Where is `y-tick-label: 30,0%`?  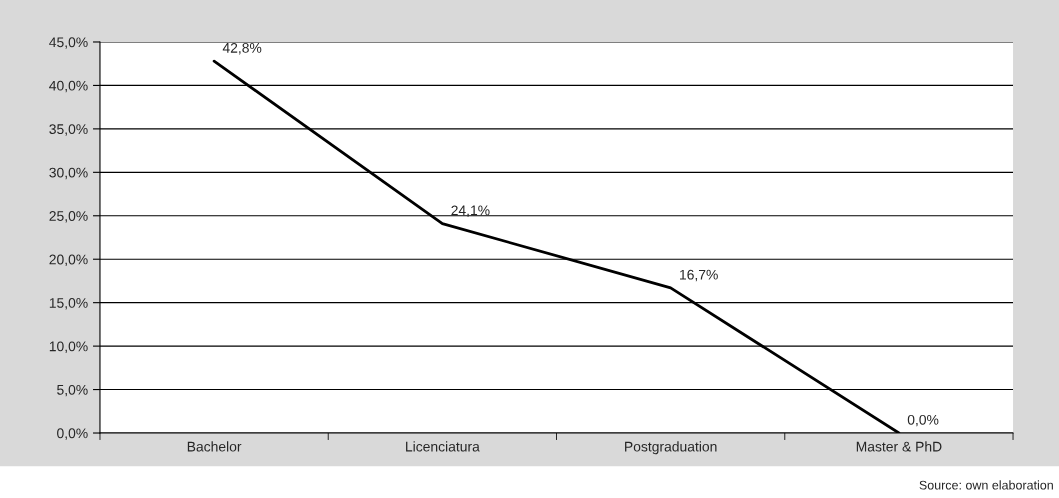 y-tick-label: 30,0% is located at coordinates (68, 173).